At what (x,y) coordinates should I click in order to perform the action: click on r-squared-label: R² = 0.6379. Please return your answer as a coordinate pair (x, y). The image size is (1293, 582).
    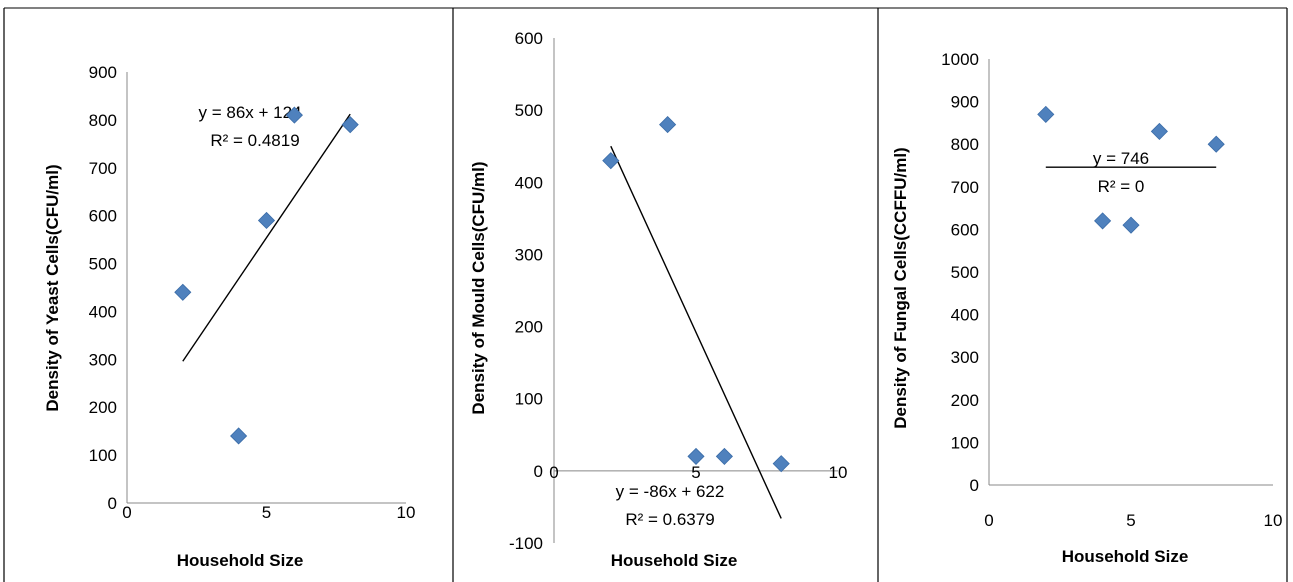
    Looking at the image, I should click on (669, 519).